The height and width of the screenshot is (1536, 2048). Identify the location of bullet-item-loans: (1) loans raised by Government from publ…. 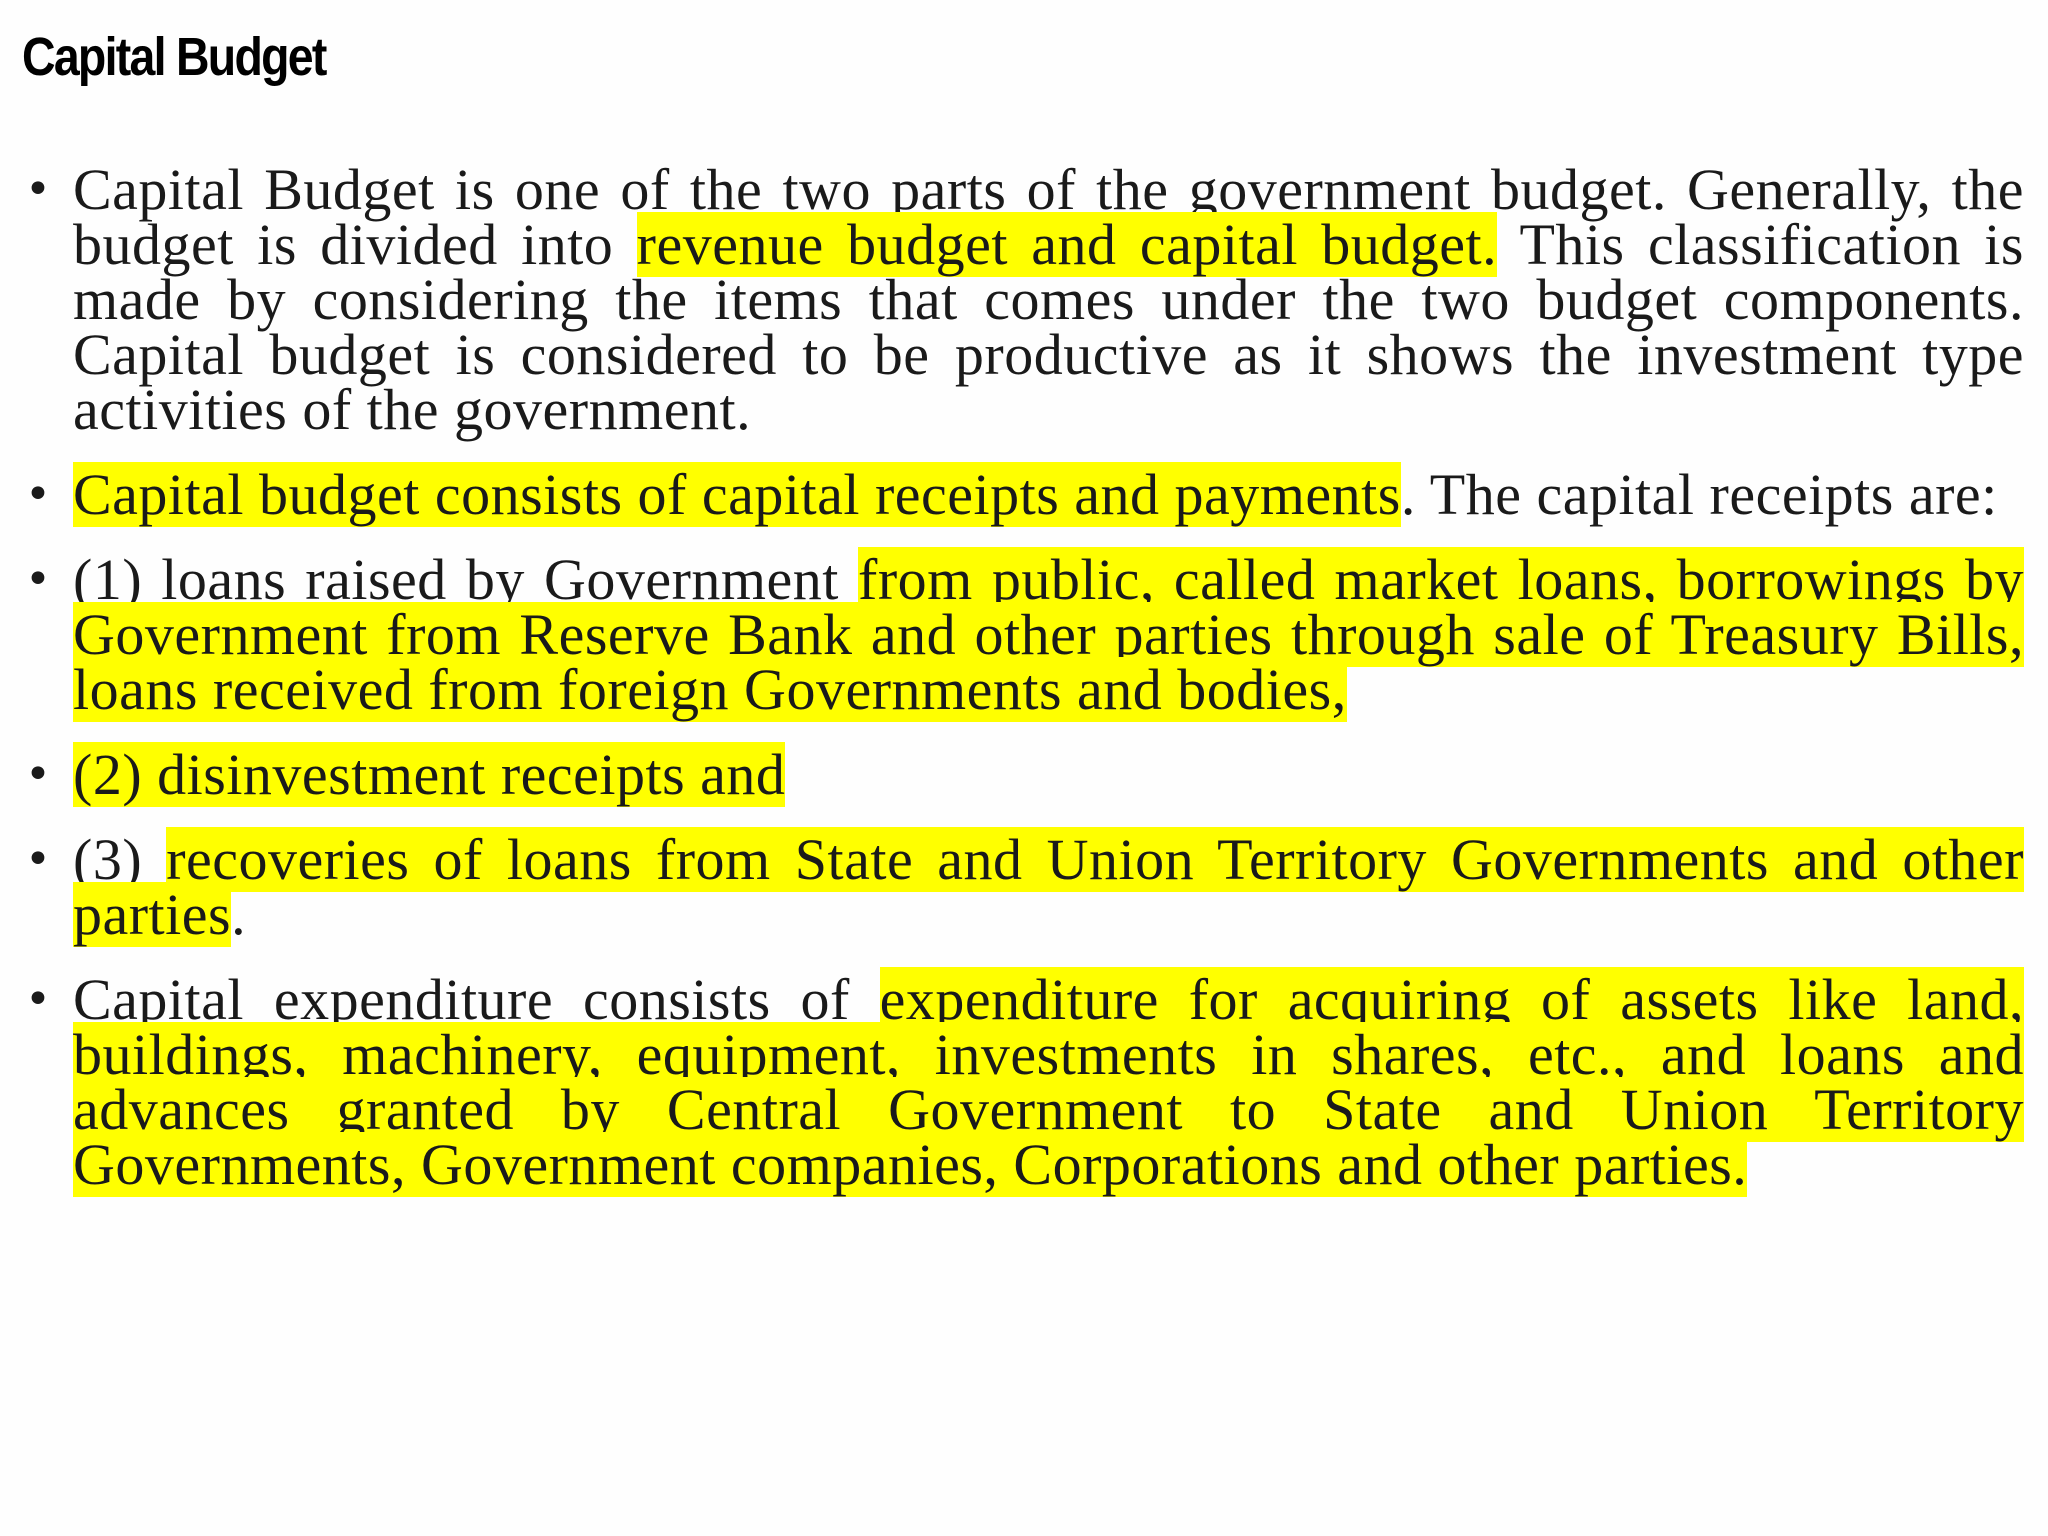
(1024, 634).